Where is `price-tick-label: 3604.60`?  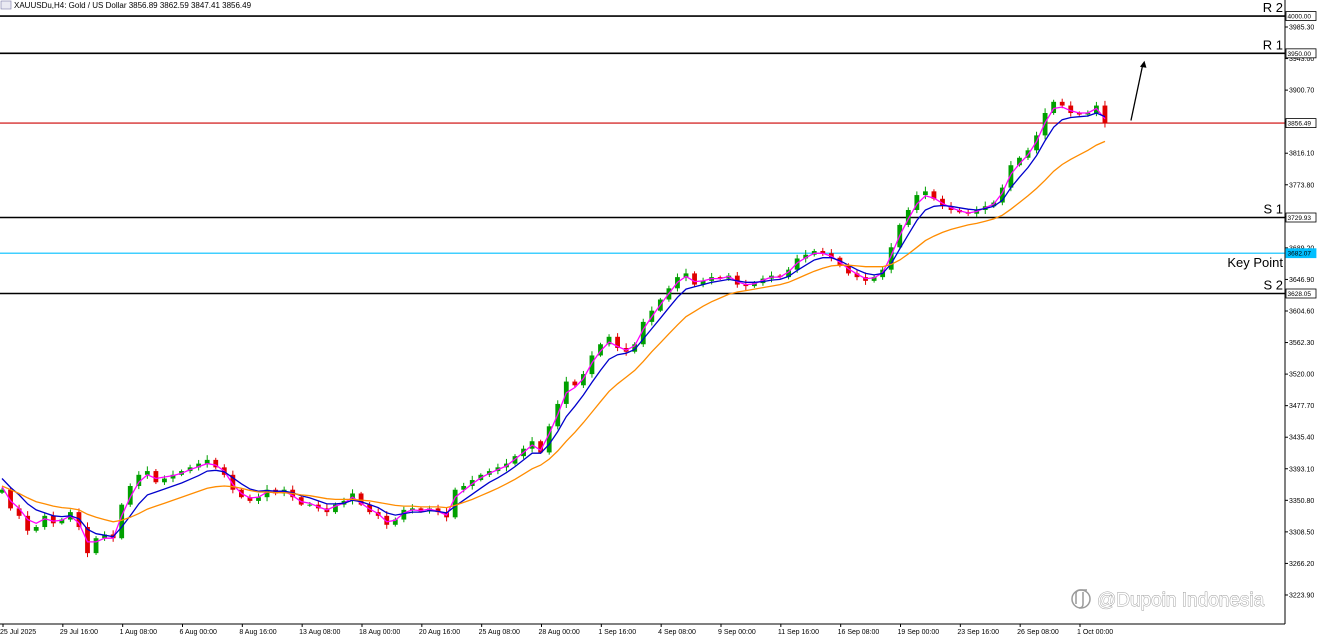 price-tick-label: 3604.60 is located at coordinates (1301, 311).